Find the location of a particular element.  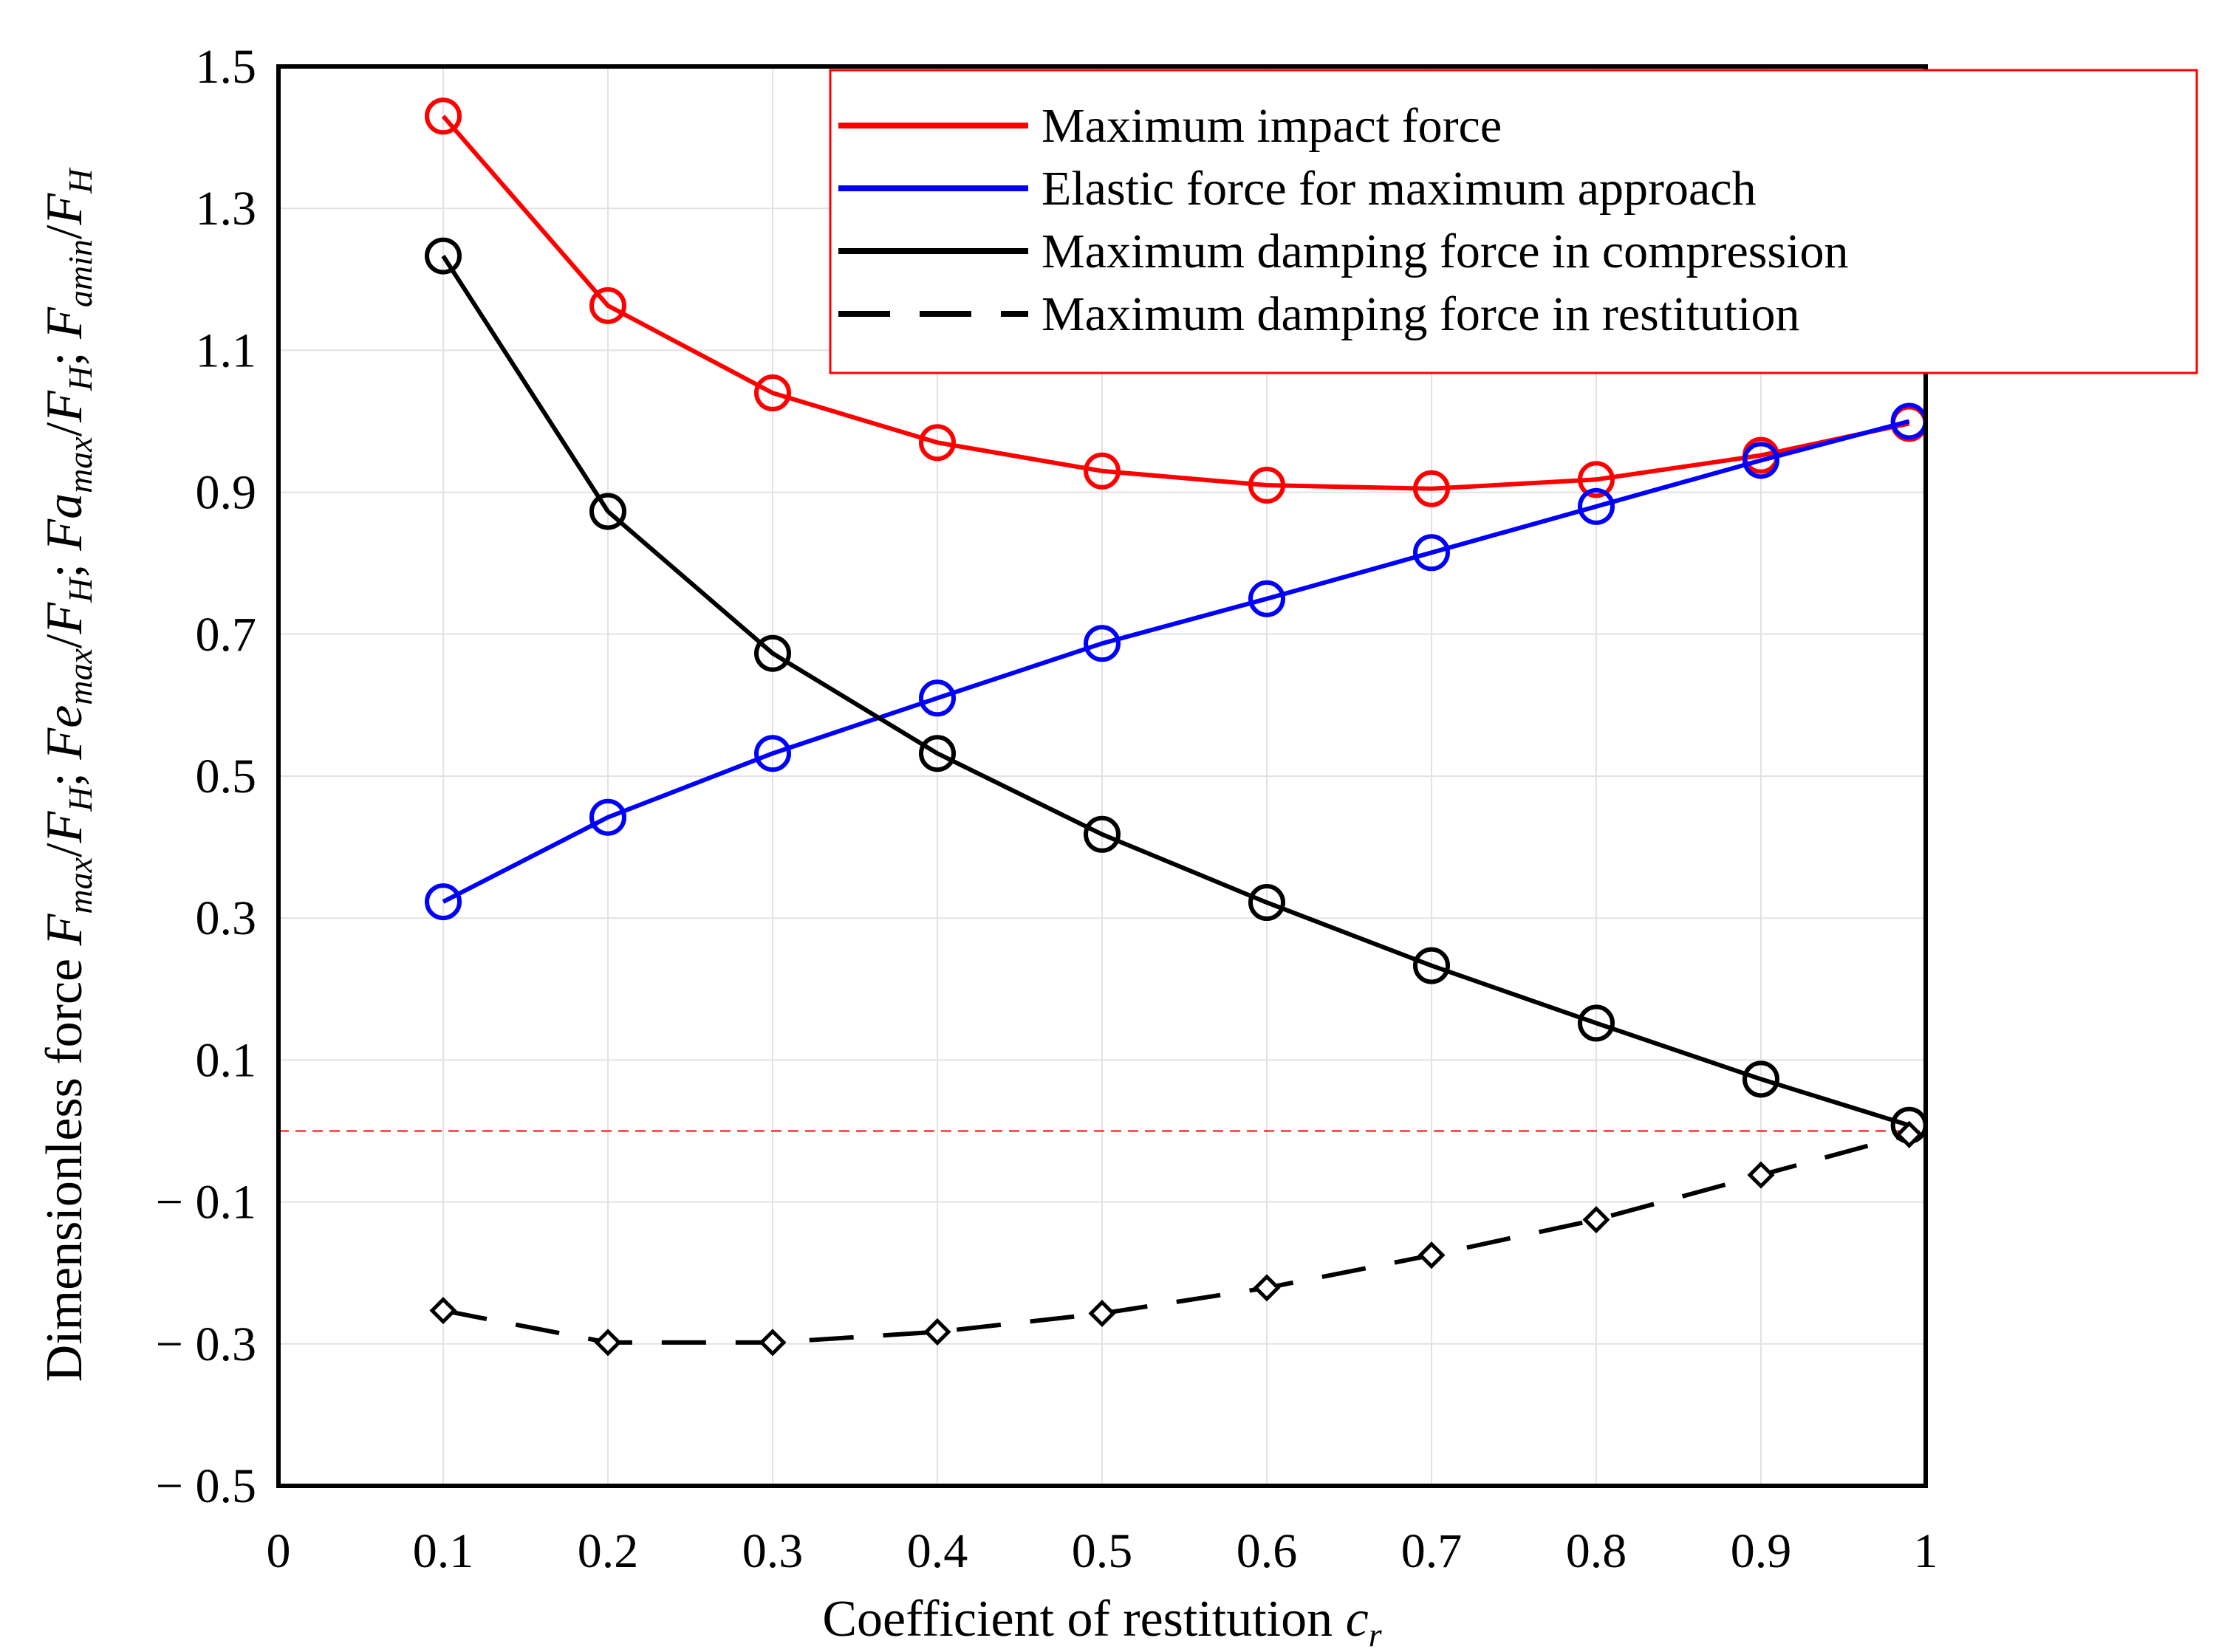

x-tick-label: 0.2 is located at coordinates (608, 1551).